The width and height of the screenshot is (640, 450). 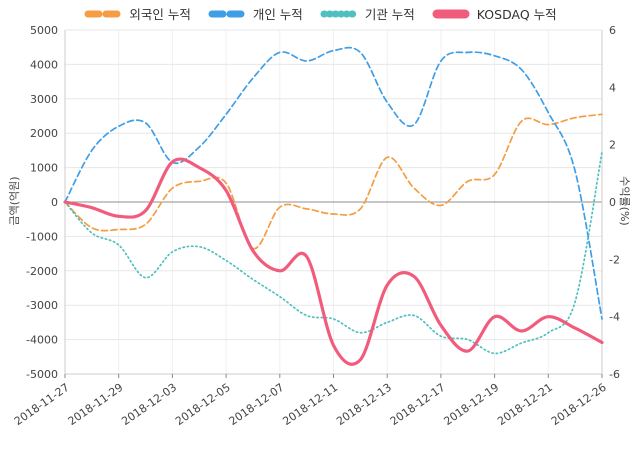 What do you see at coordinates (42, 340) in the screenshot?
I see `left-tick-label: -4000` at bounding box center [42, 340].